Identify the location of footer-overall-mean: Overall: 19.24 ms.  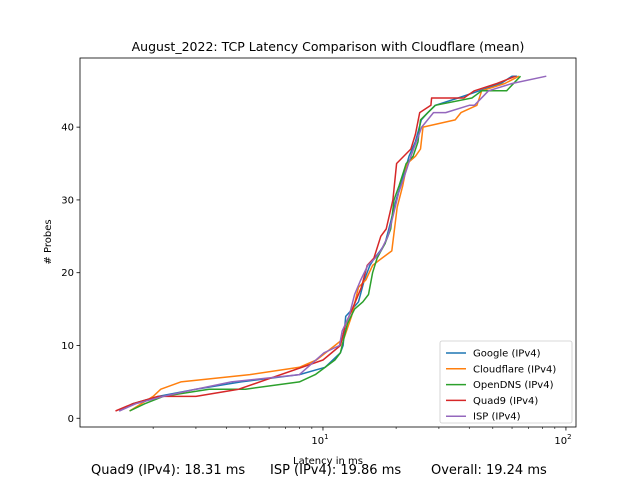
(489, 470).